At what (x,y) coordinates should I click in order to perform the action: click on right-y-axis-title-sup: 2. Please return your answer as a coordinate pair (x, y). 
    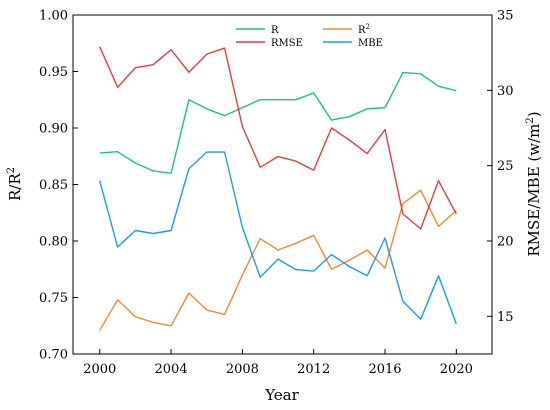
    Looking at the image, I should click on (530, 120).